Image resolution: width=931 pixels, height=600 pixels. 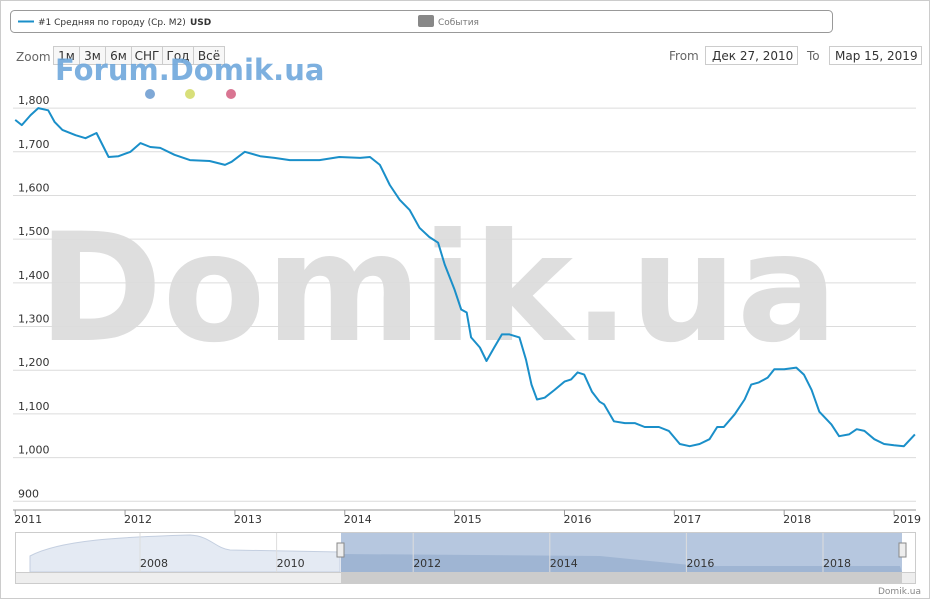 What do you see at coordinates (154, 563) in the screenshot?
I see `navigator-label: 2008` at bounding box center [154, 563].